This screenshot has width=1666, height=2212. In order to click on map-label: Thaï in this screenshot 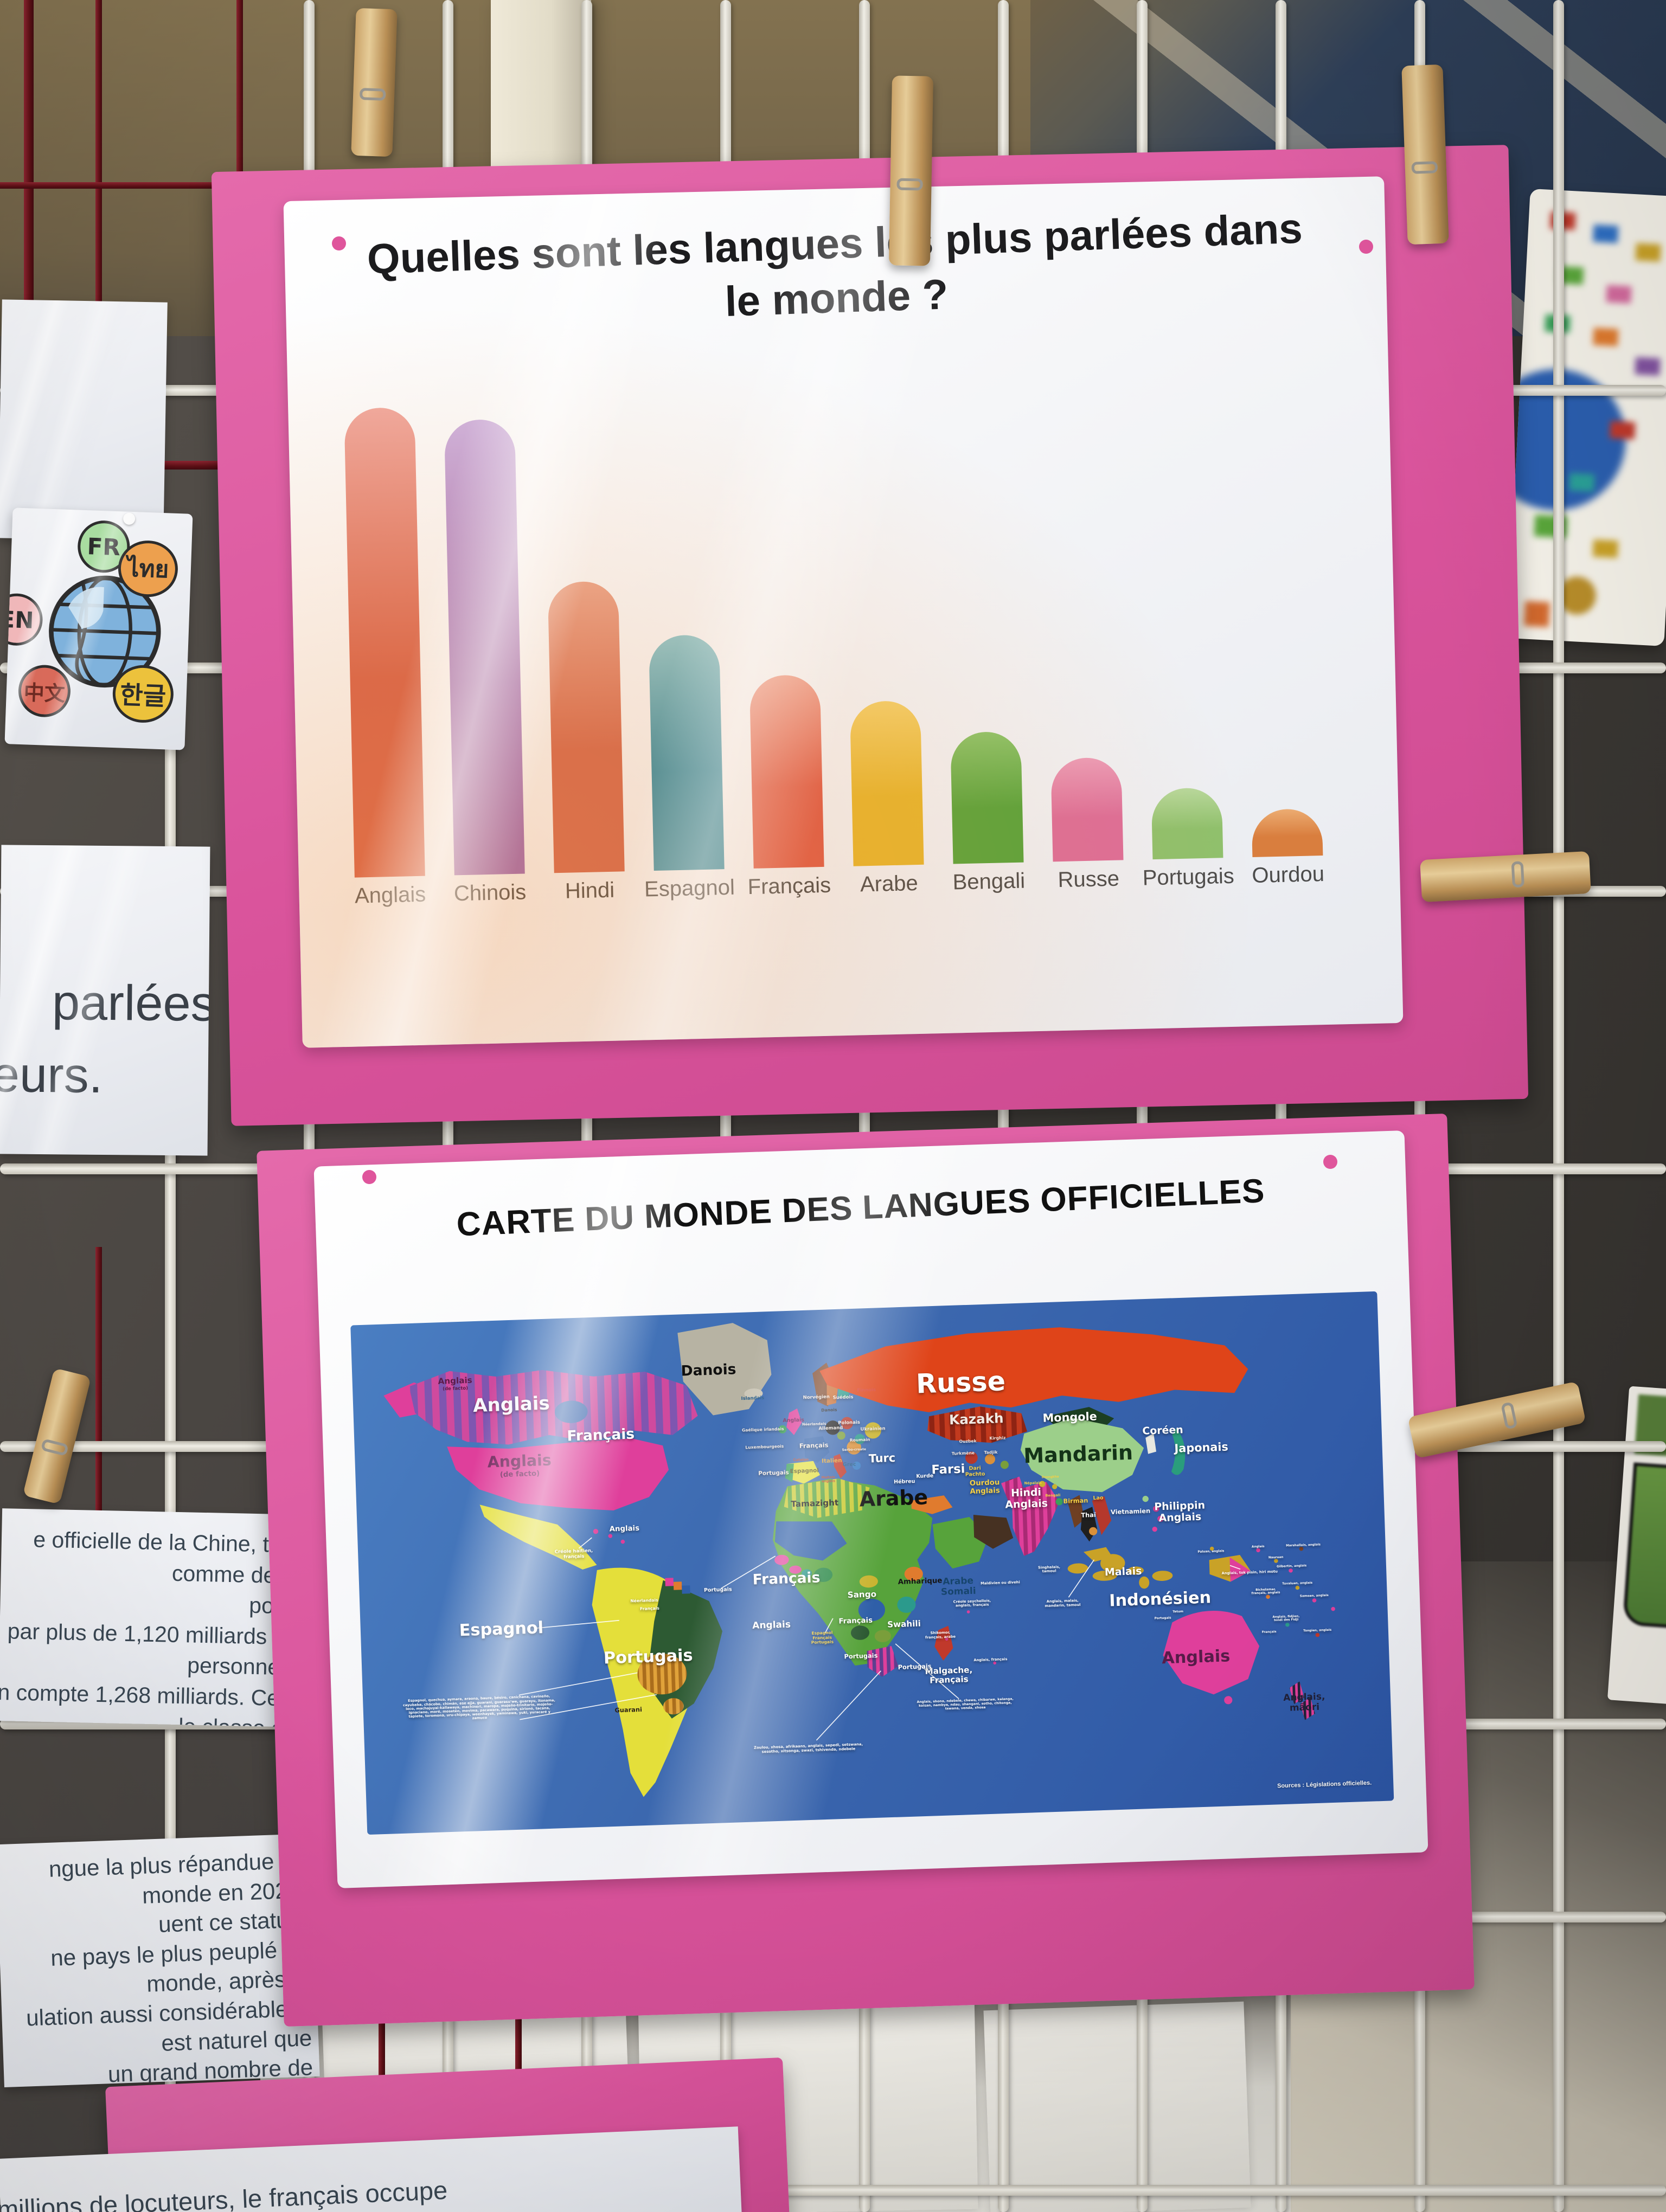, I will do `click(1089, 1514)`.